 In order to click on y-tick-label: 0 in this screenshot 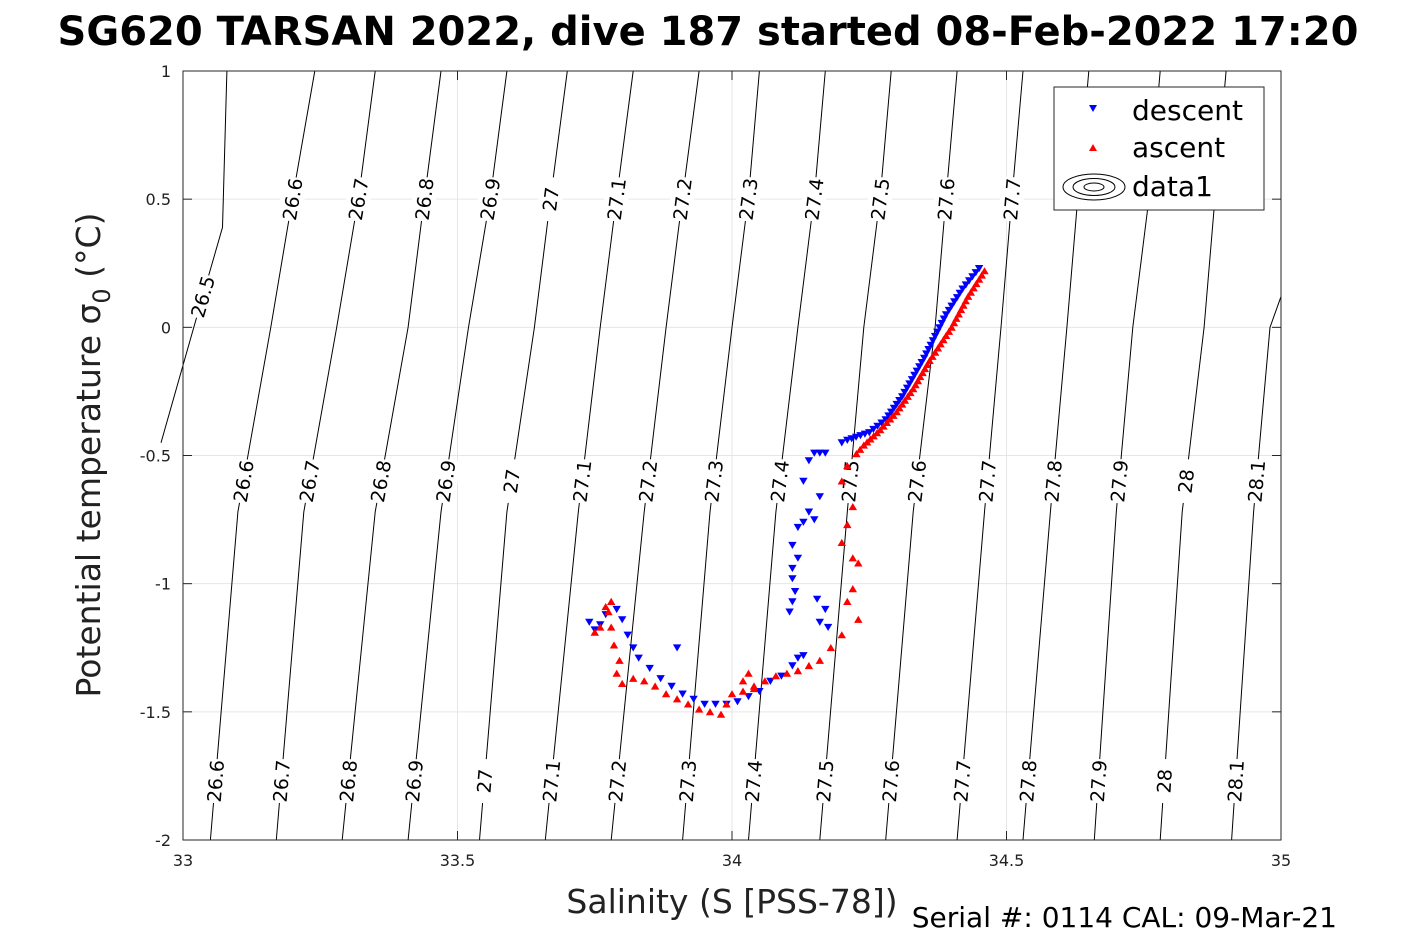, I will do `click(166, 327)`.